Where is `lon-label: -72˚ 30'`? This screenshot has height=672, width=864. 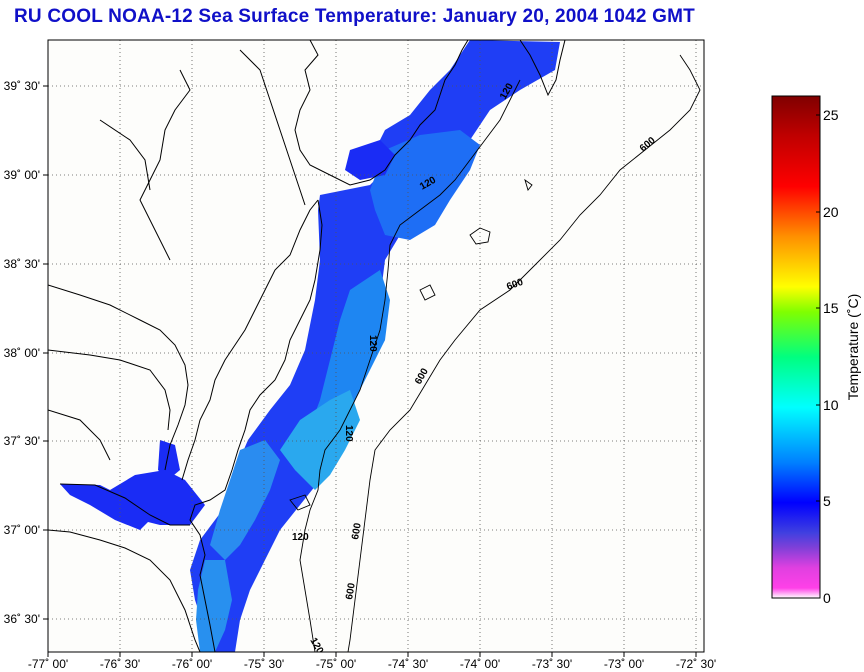
lon-label: -72˚ 30' is located at coordinates (696, 664).